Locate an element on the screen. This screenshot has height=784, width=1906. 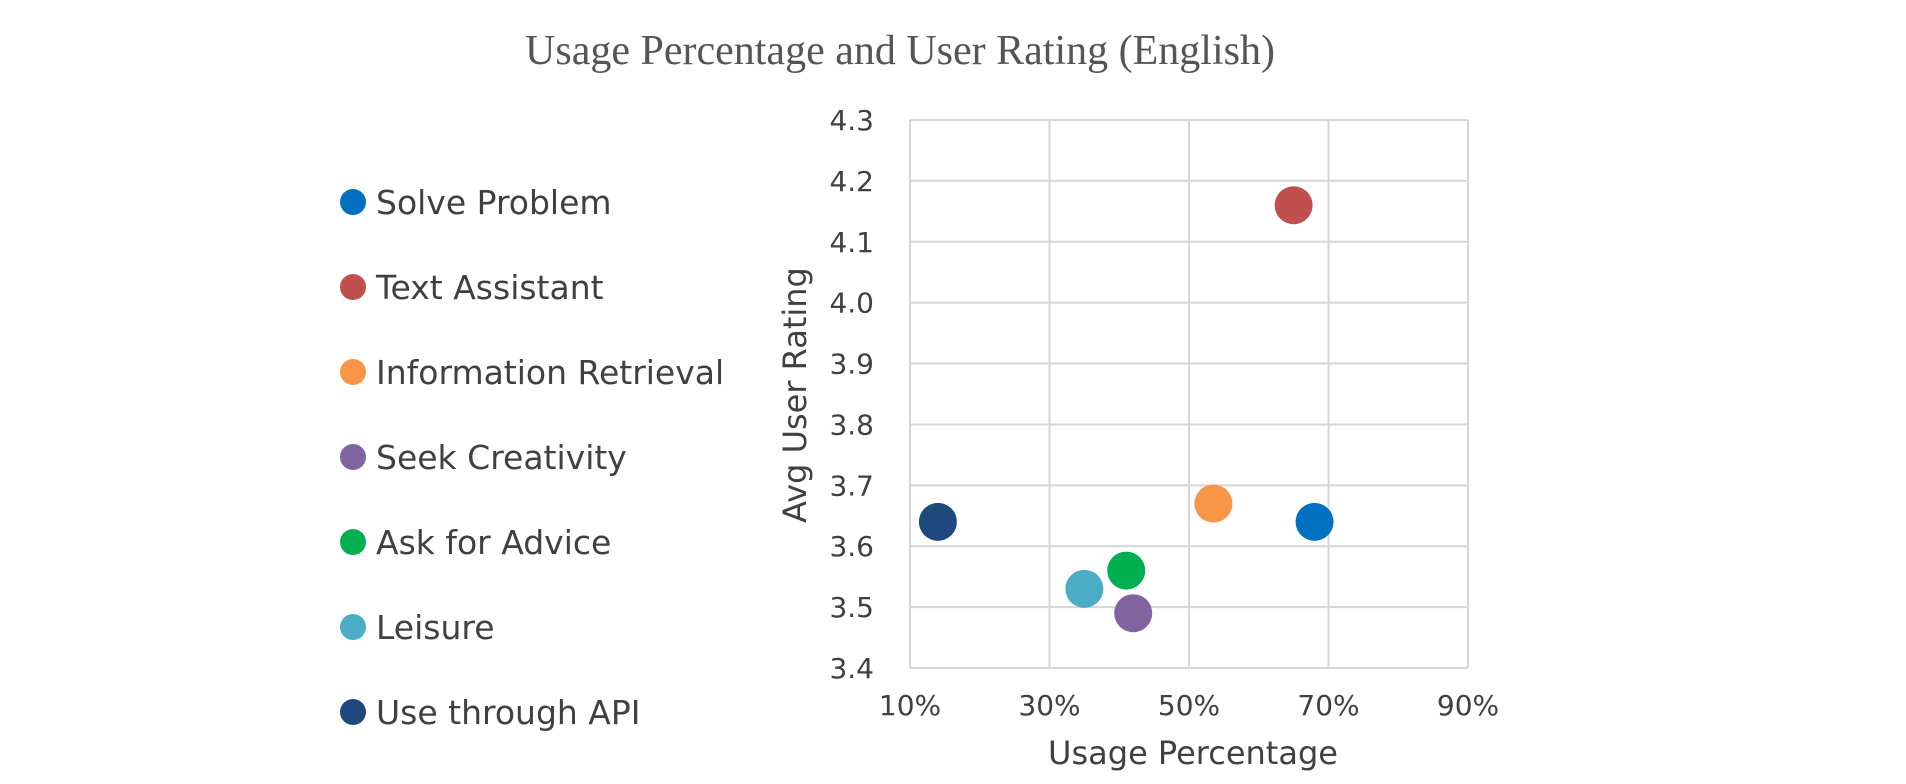
legend-item-use-through-api: Use through API is located at coordinates (490, 712).